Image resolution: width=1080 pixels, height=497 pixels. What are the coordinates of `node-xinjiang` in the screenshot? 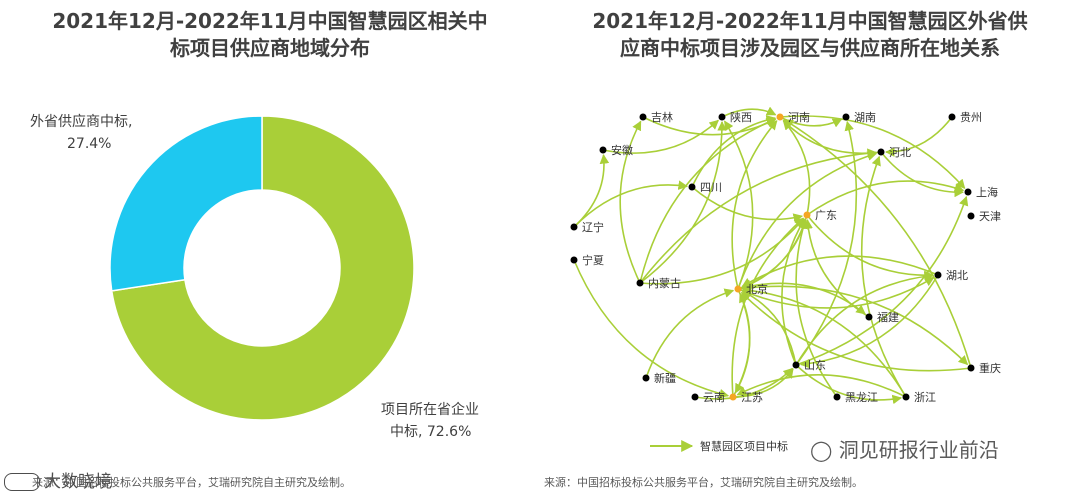 It's located at (646, 378).